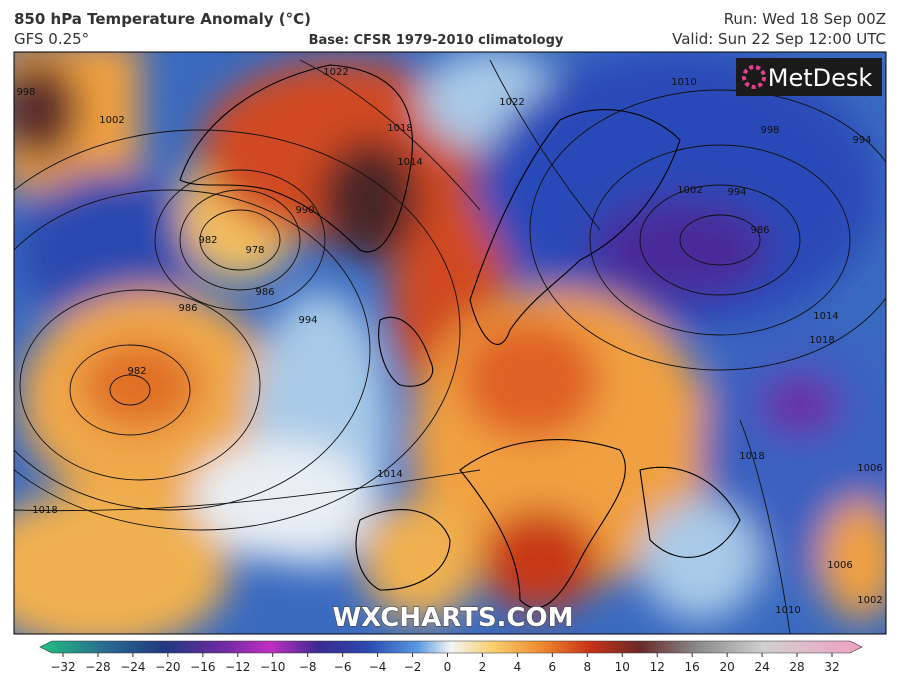  I want to click on colorbar, so click(451, 647).